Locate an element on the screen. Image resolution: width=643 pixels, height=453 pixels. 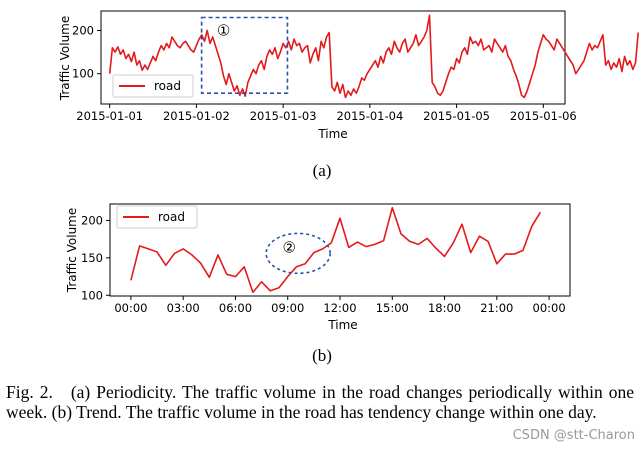
chart-a-legend-label: road is located at coordinates (167, 86).